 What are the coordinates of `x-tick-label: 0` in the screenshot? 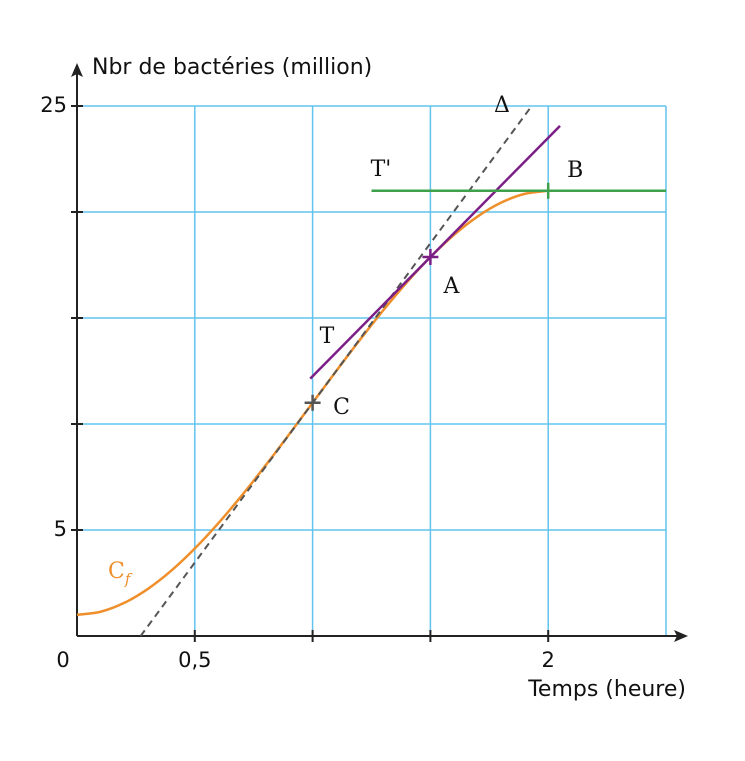 It's located at (62, 660).